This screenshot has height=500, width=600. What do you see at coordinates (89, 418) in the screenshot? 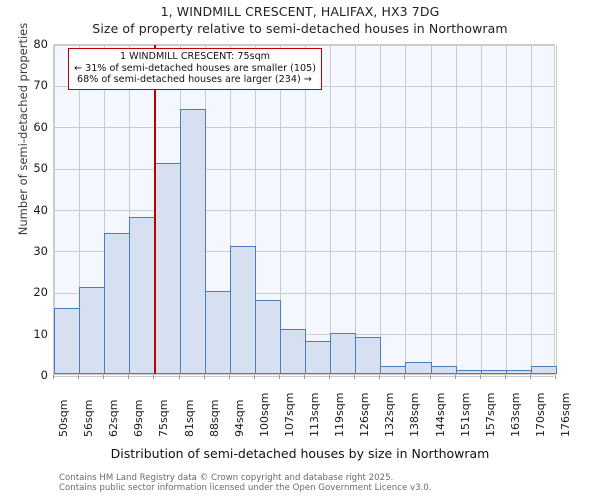
I see `x-axis-tick-label: 56sqm` at bounding box center [89, 418].